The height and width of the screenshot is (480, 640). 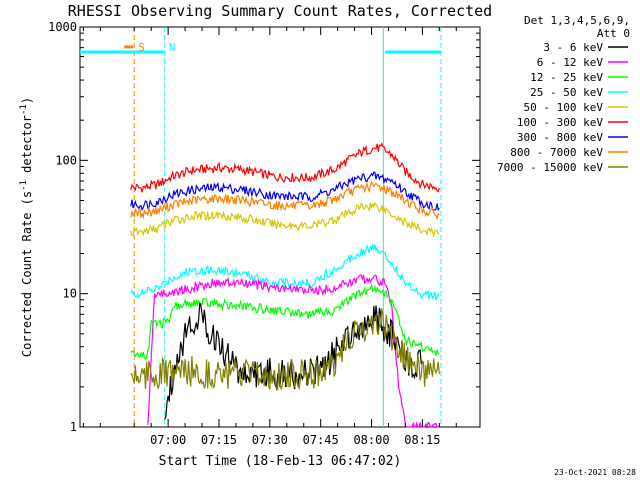 What do you see at coordinates (24, 109) in the screenshot?
I see `y-label-sup-2: -1` at bounding box center [24, 109].